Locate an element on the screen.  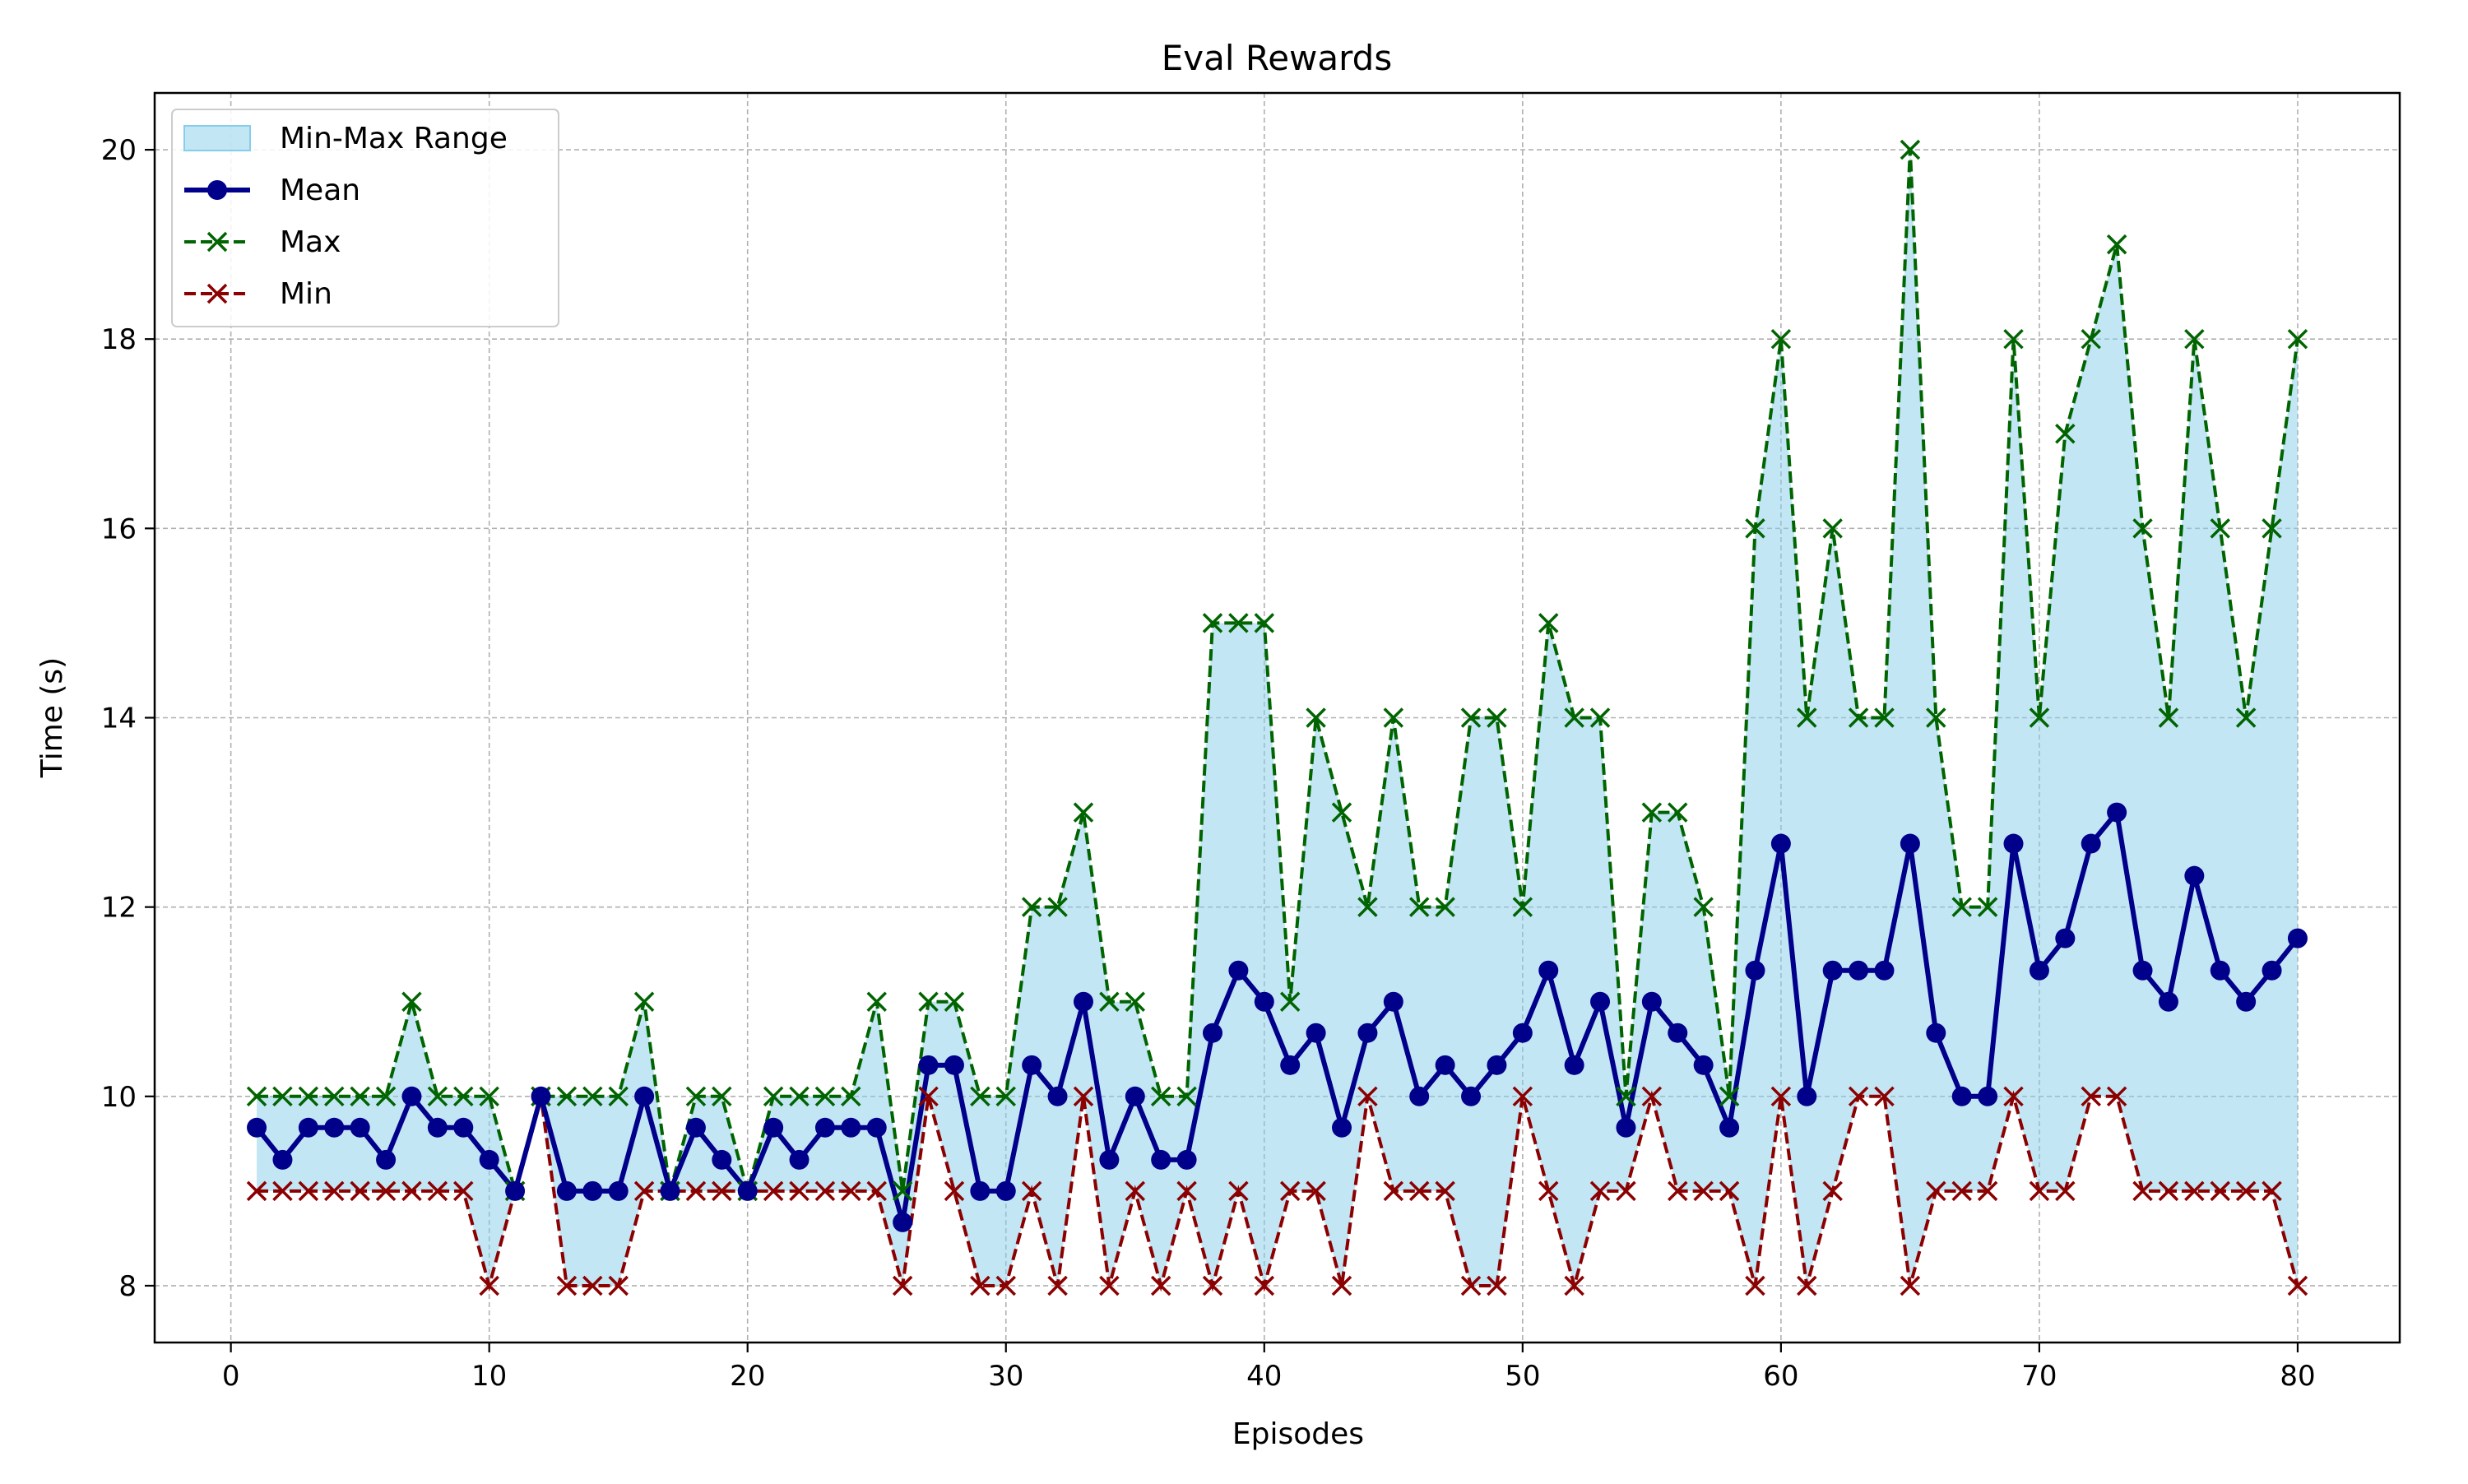
y-tick-label: 10 is located at coordinates (119, 1097).